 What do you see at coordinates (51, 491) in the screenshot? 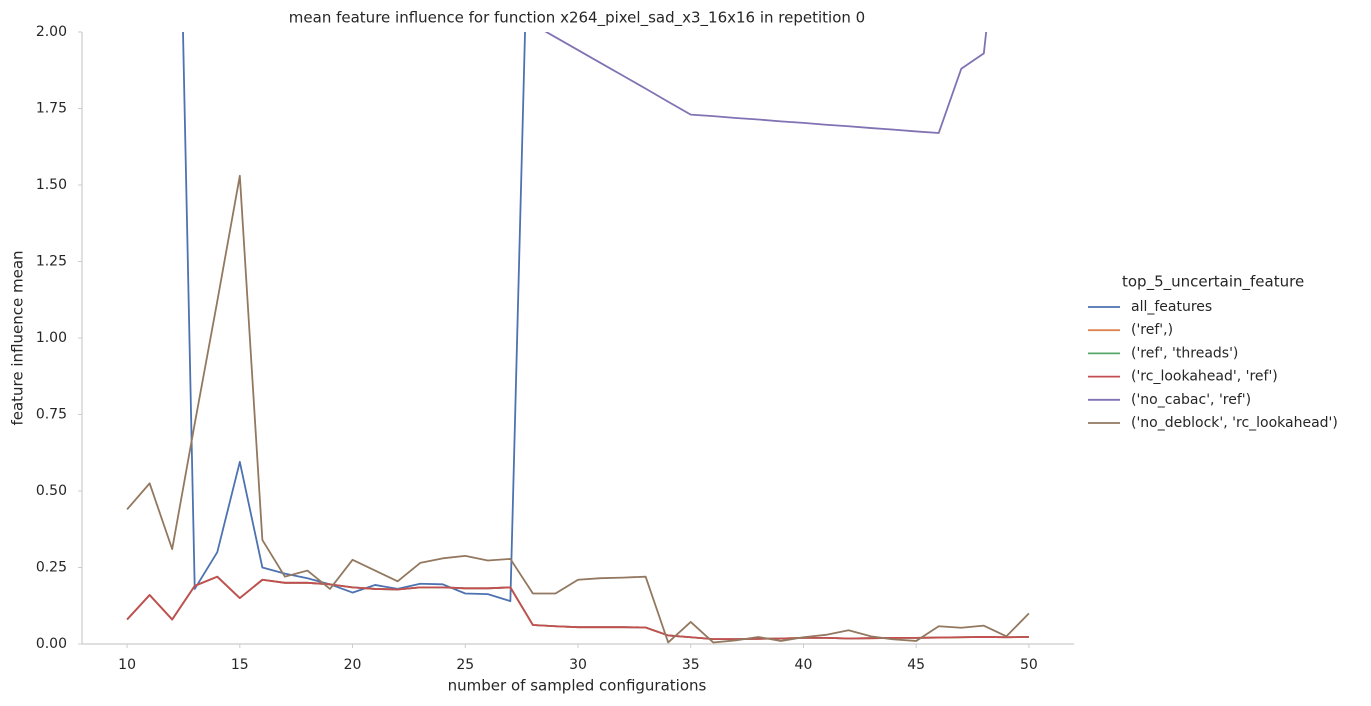
I see `y-tick-label: 0.50` at bounding box center [51, 491].